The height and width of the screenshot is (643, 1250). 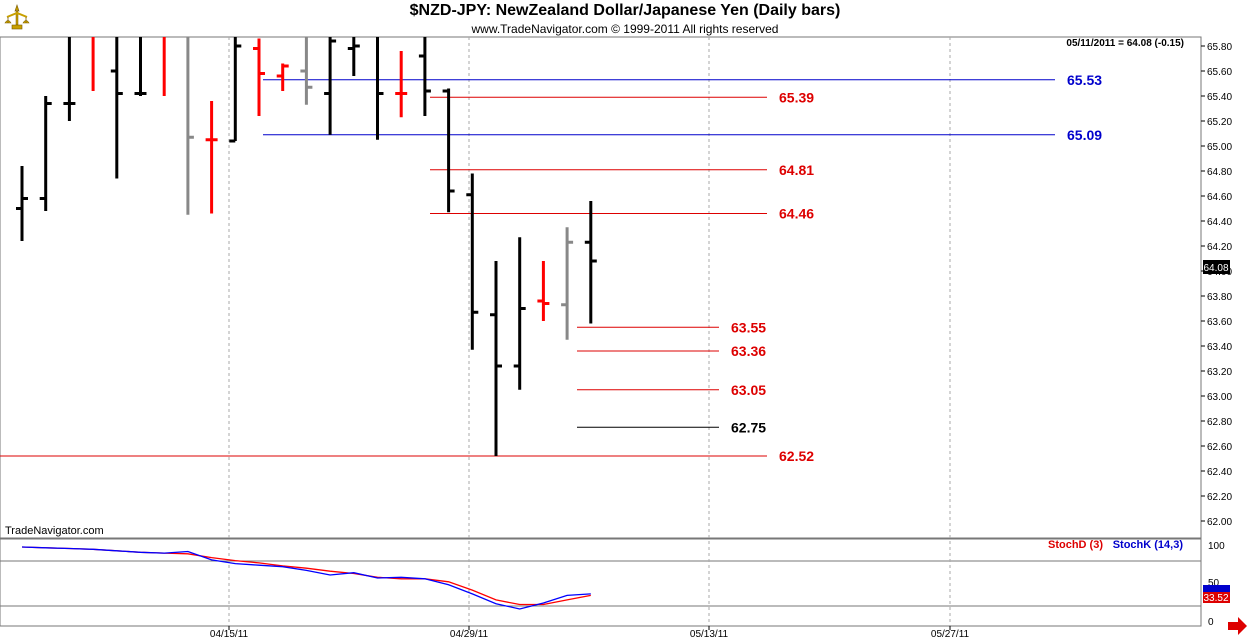 I want to click on tradenavigator-logo-icon, so click(x=17, y=17).